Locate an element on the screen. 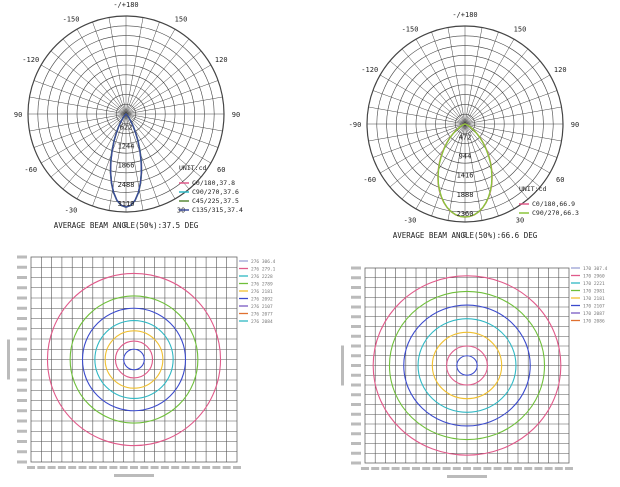  polar-angle-label: -90 is located at coordinates (18, 115).